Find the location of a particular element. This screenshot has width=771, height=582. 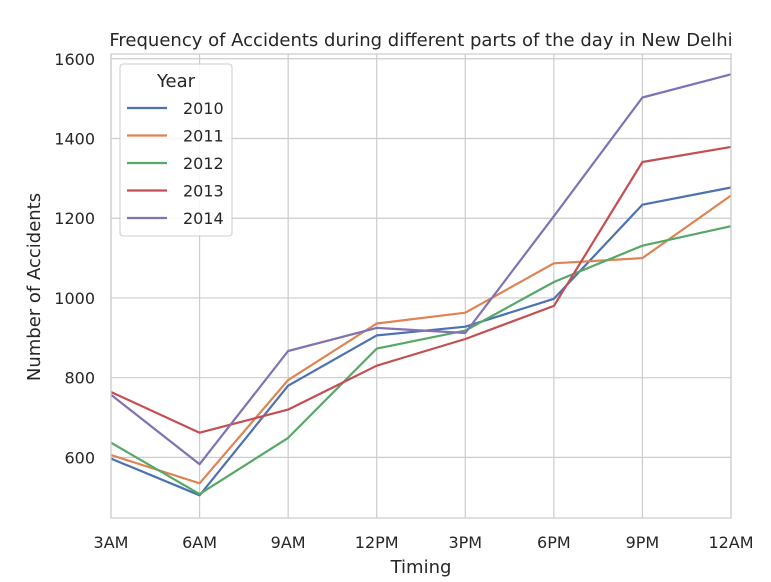

y-tick-labels: 600 800 1000 1200 1400 1600 is located at coordinates (74, 259).